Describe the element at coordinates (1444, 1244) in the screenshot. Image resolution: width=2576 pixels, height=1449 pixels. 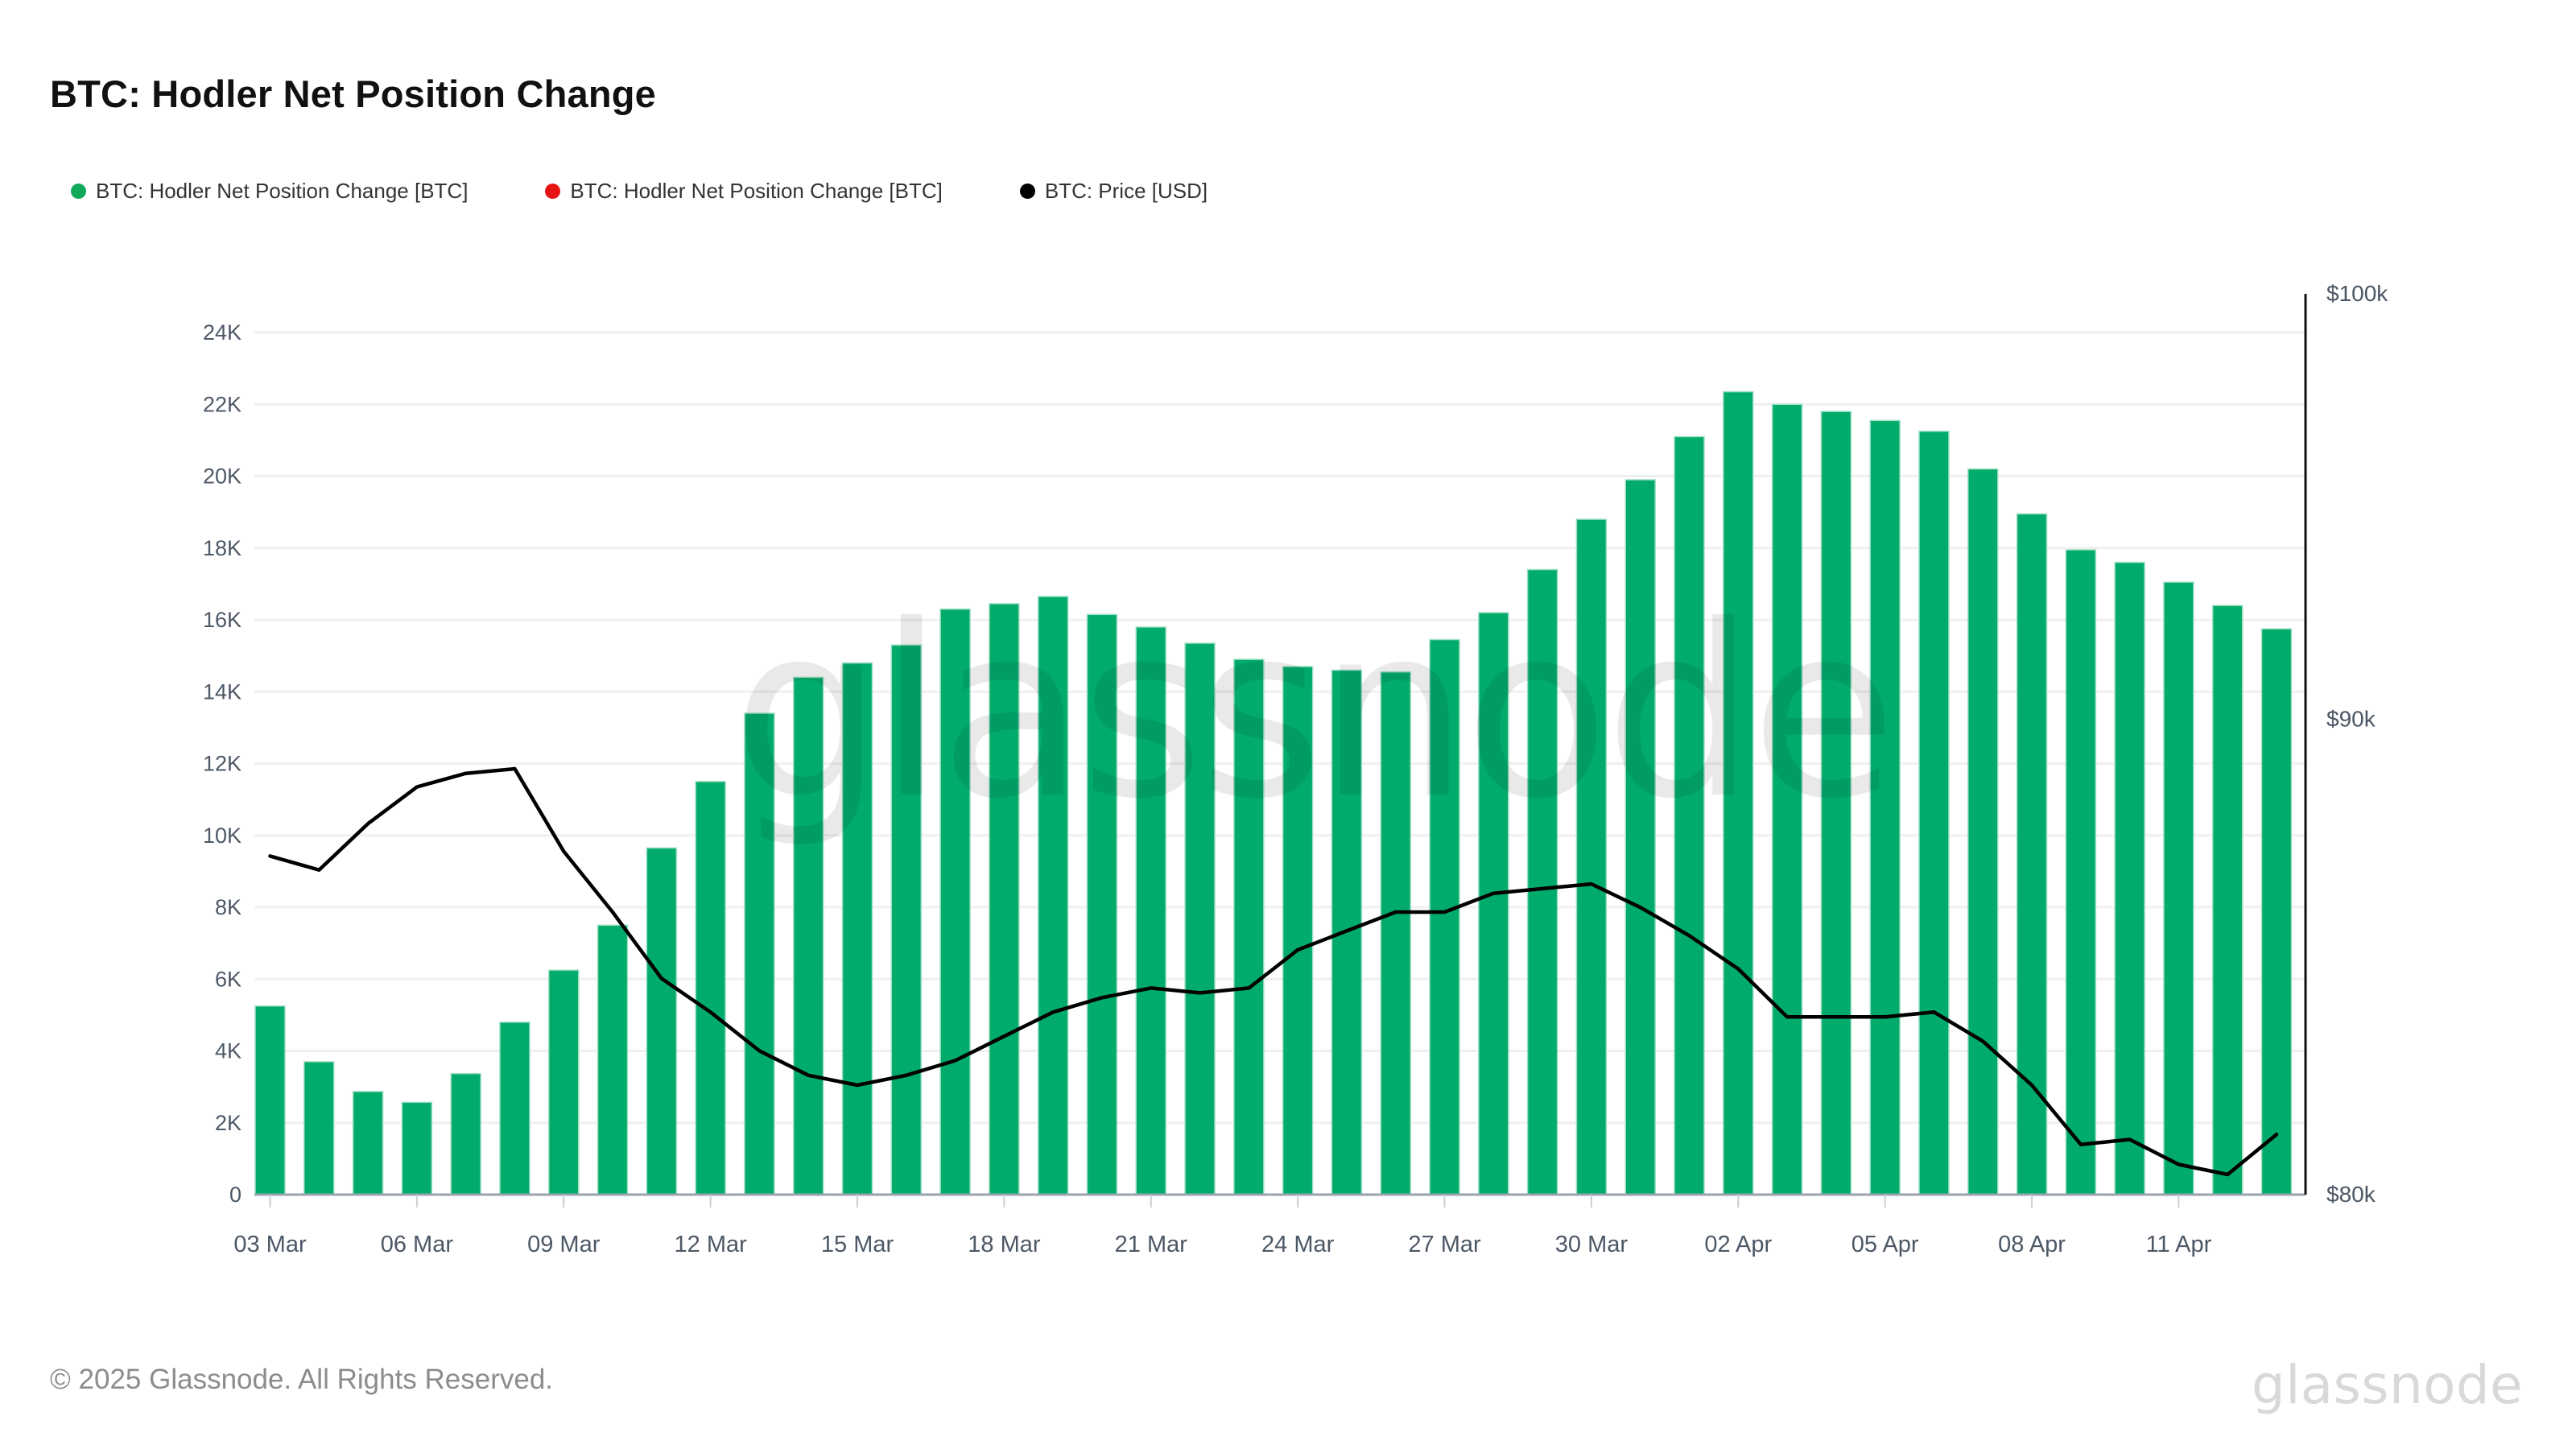
I see `x-axis-tick-label: 27 Mar` at that location.